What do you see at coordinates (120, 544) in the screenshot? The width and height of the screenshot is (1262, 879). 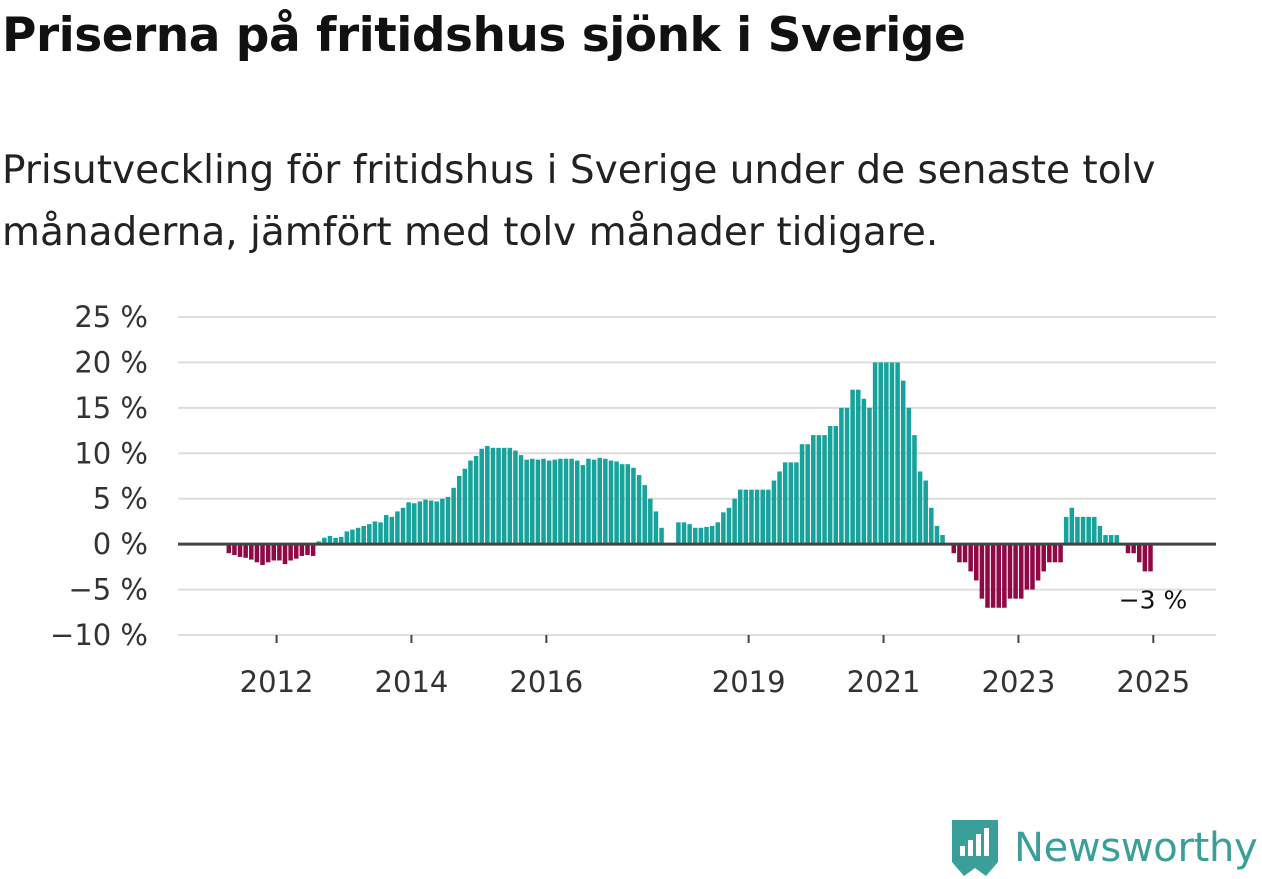 I see `y-tick-label: 0 %` at bounding box center [120, 544].